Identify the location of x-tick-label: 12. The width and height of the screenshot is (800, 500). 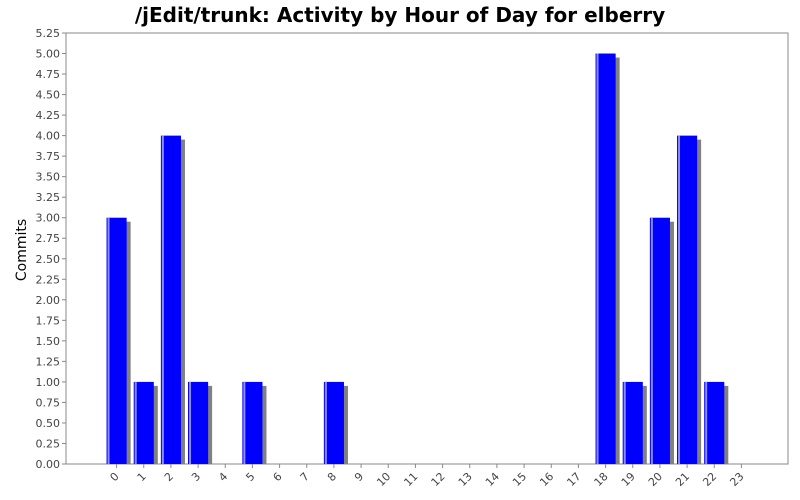
(438, 479).